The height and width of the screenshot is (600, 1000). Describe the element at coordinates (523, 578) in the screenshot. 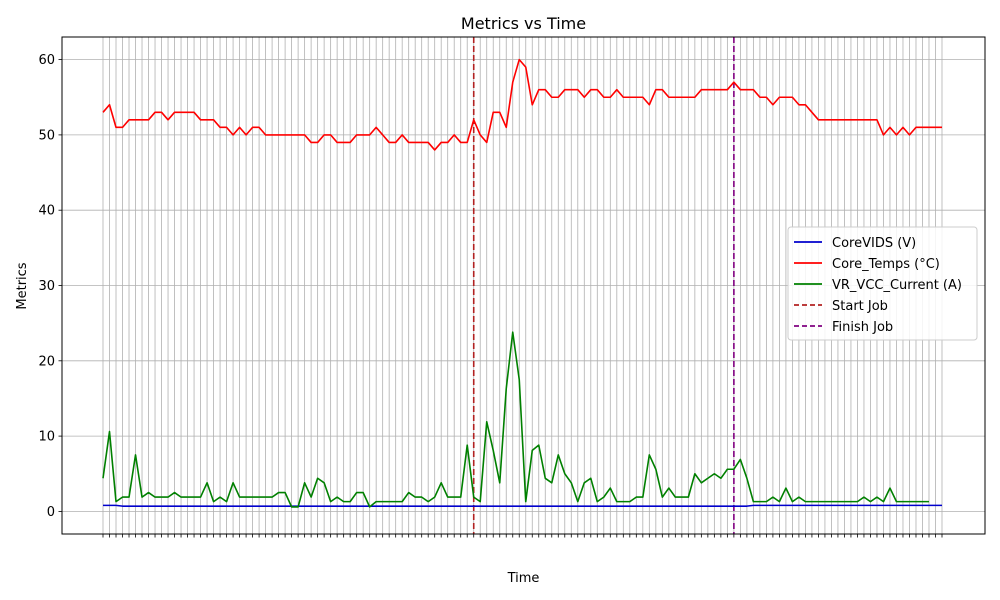

I see `x-axis-label: Time` at that location.